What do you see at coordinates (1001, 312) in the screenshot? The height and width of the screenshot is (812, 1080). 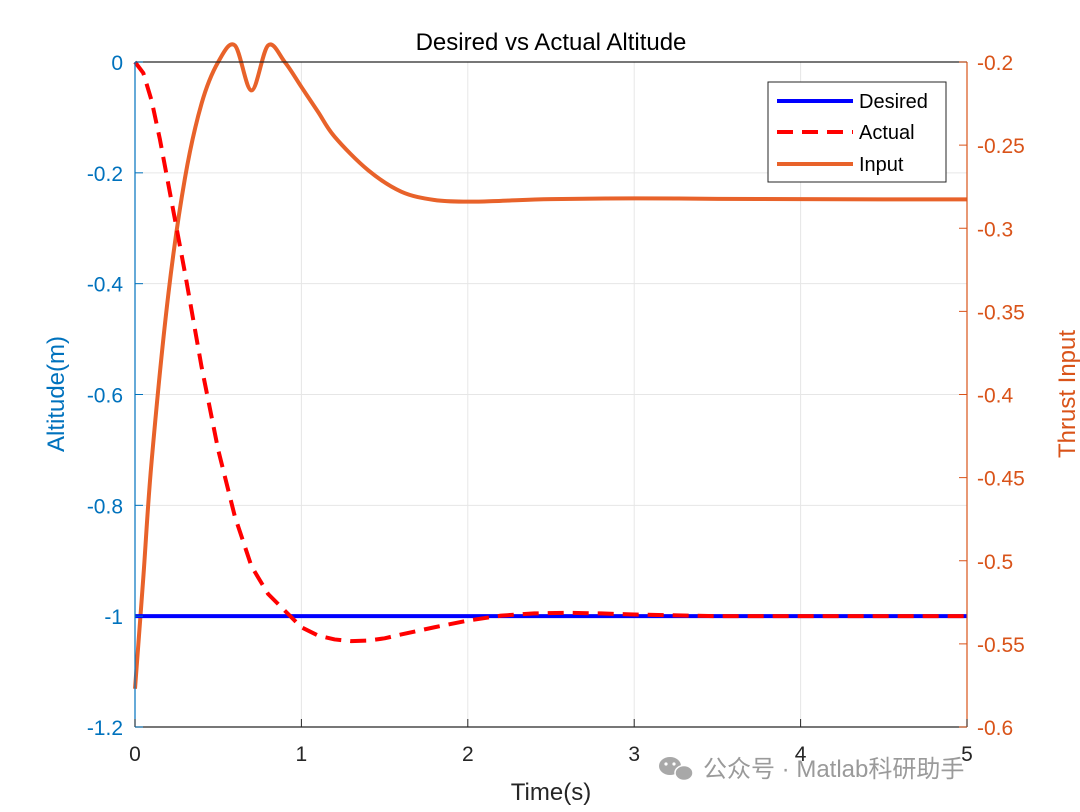 I see `y-right-tick-label: -0.35` at bounding box center [1001, 312].